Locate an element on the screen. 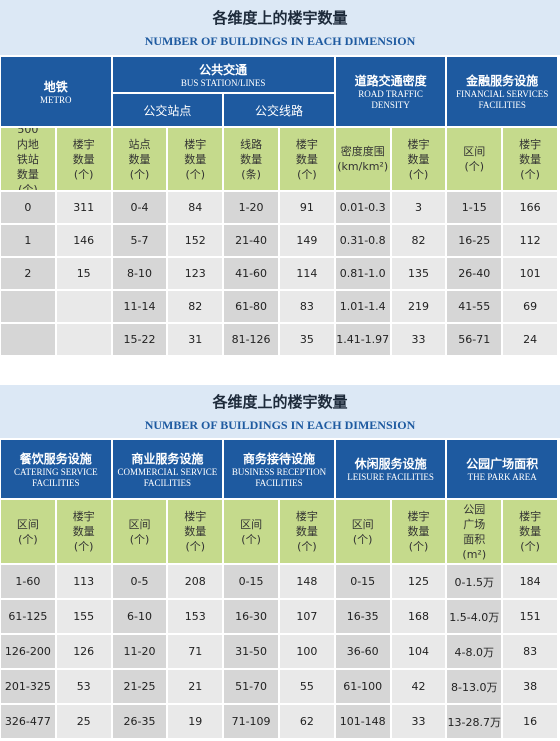 This screenshot has width=560, height=741. cell: 168 is located at coordinates (418, 616).